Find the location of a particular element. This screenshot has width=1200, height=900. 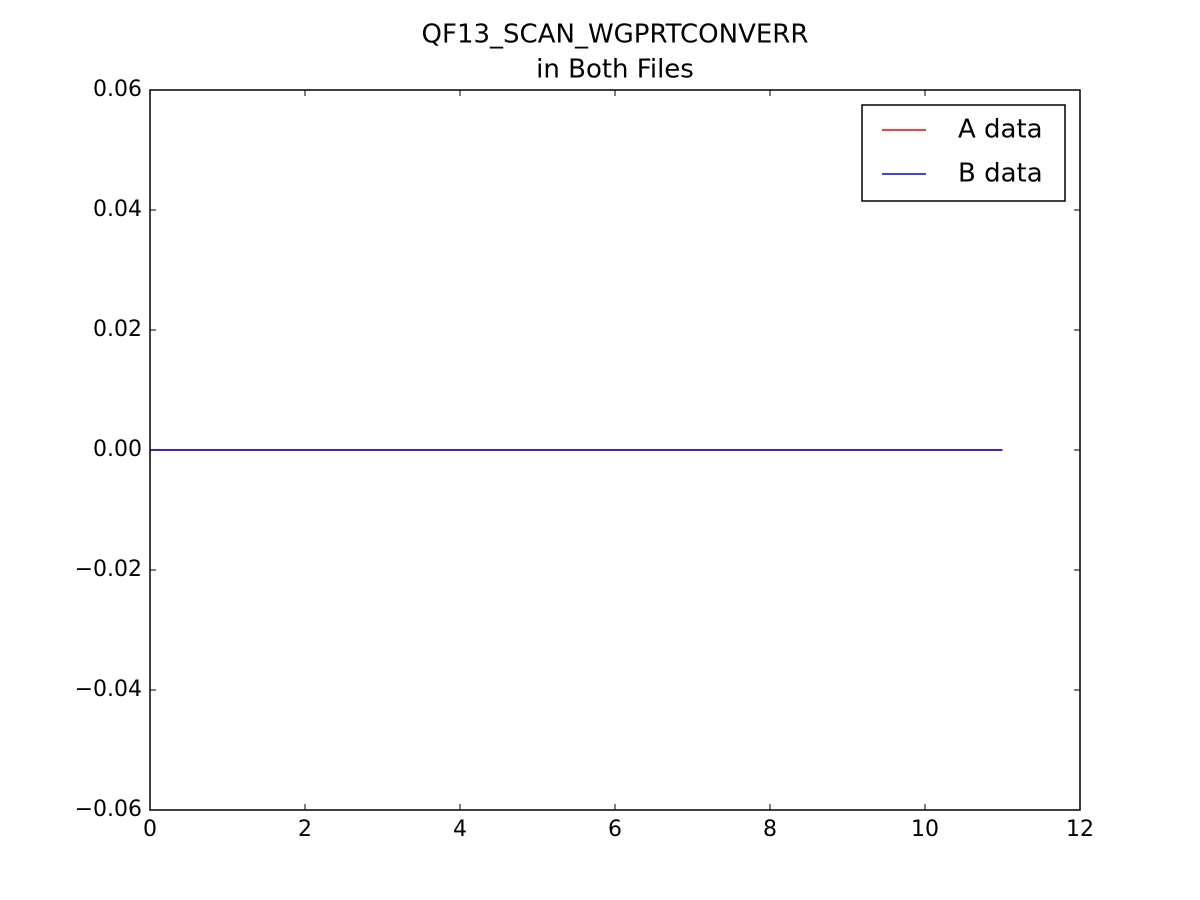

x-tick-label: 0 is located at coordinates (150, 829).